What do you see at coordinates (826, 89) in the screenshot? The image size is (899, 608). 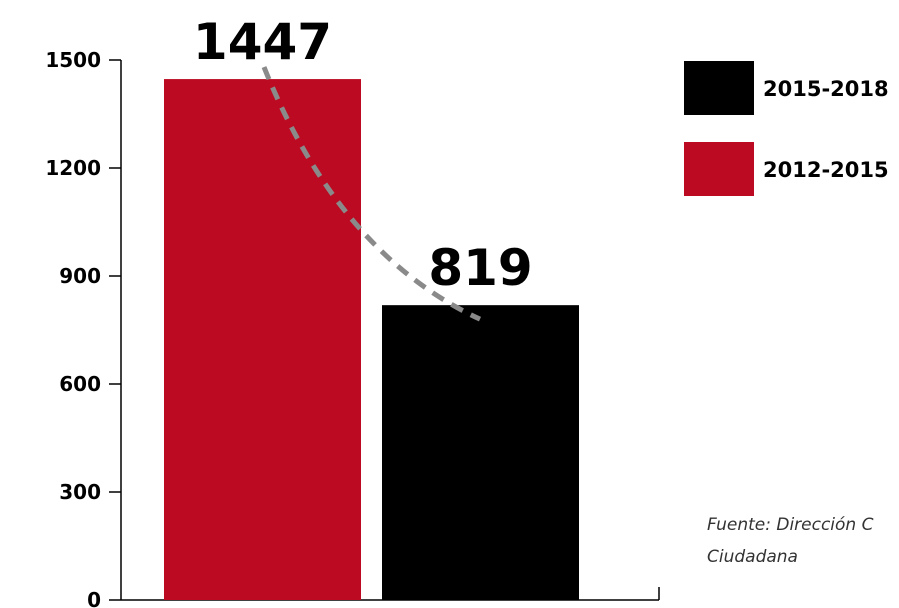 I see `legend-label: 2015-2018` at bounding box center [826, 89].